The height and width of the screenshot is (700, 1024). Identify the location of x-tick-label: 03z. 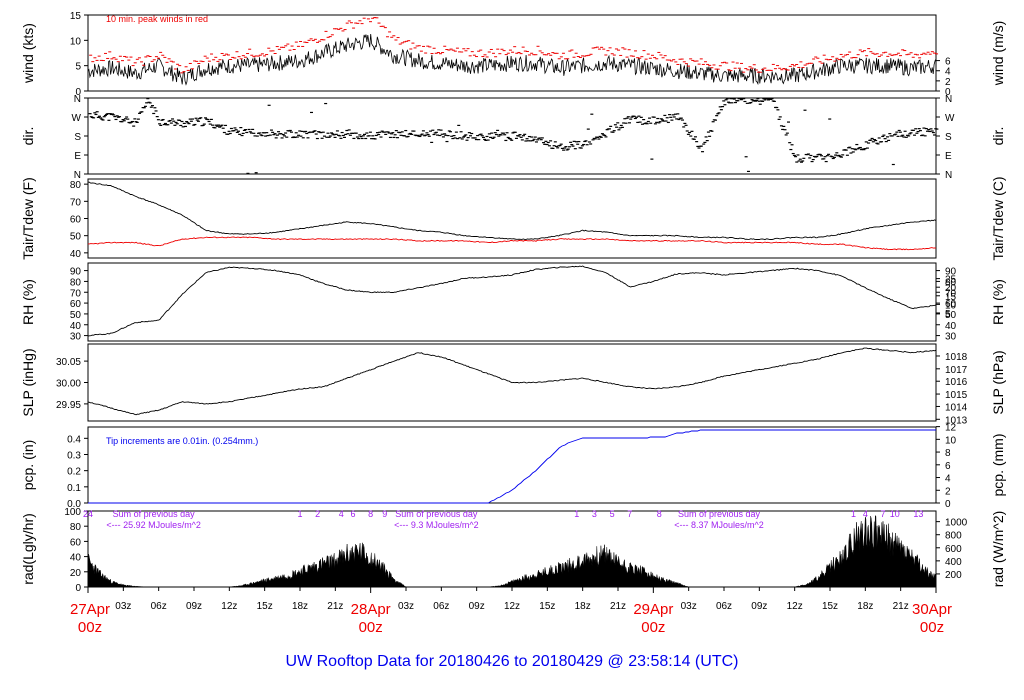
(123, 606).